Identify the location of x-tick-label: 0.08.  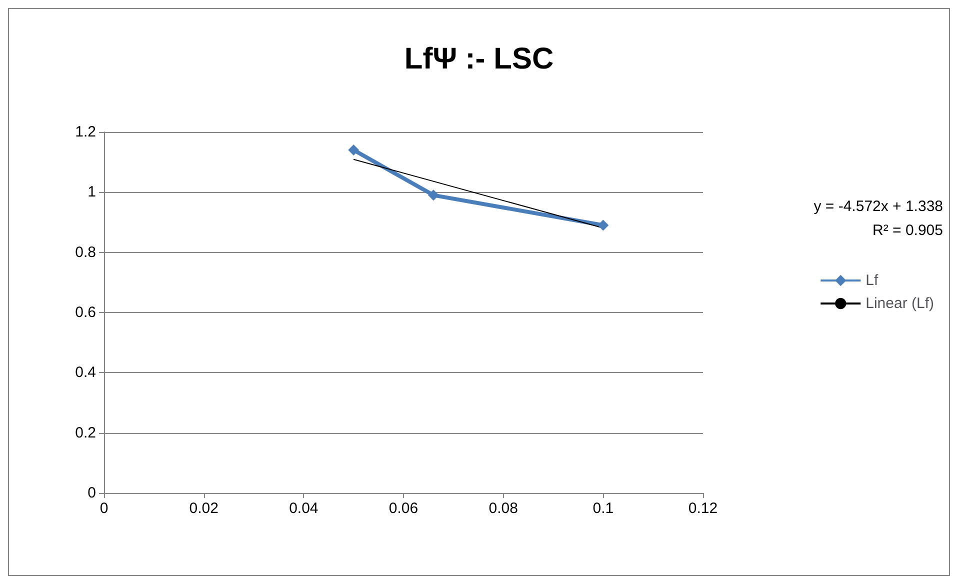
(503, 508).